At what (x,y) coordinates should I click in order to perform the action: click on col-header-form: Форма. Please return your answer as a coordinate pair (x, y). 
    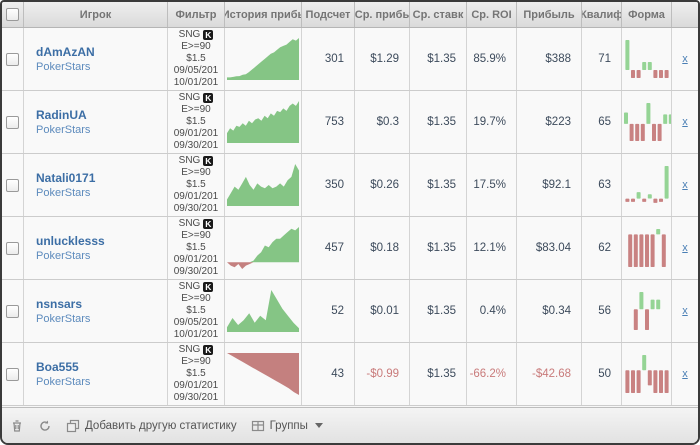
    Looking at the image, I should click on (647, 14).